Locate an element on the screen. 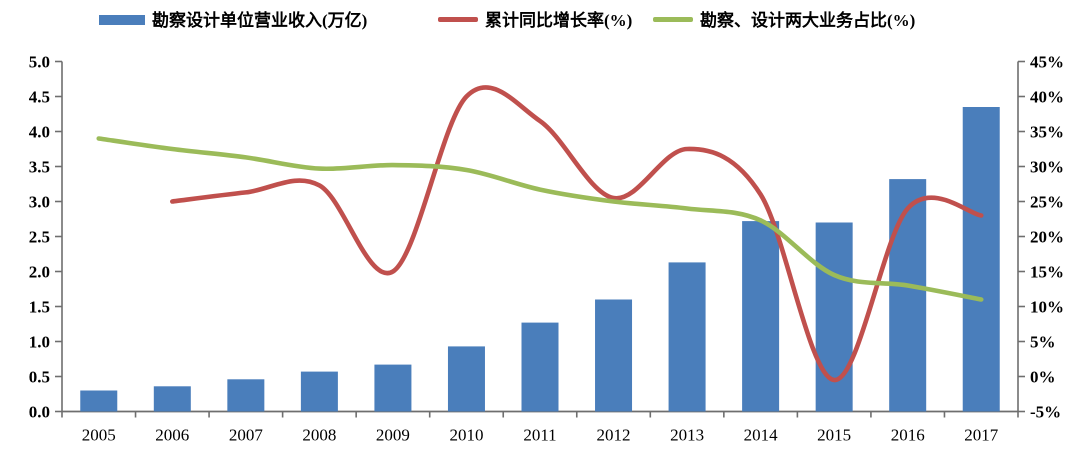 This screenshot has height=454, width=1080. legend-label-growth-rate: 累计同比增长率(%) is located at coordinates (559, 20).